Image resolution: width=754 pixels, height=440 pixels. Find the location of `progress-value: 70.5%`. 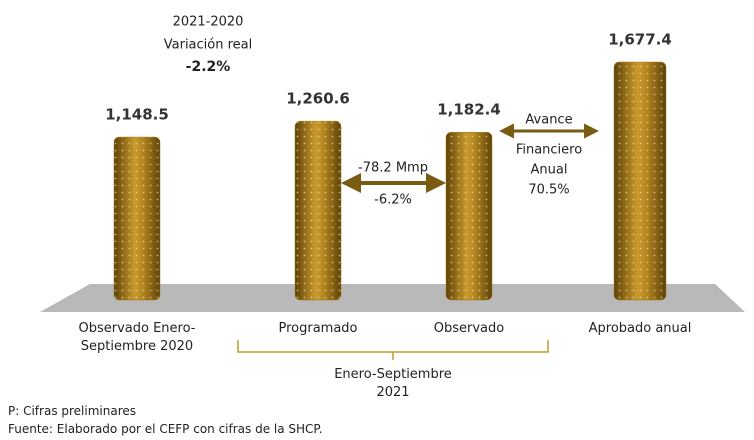

progress-value: 70.5% is located at coordinates (548, 190).